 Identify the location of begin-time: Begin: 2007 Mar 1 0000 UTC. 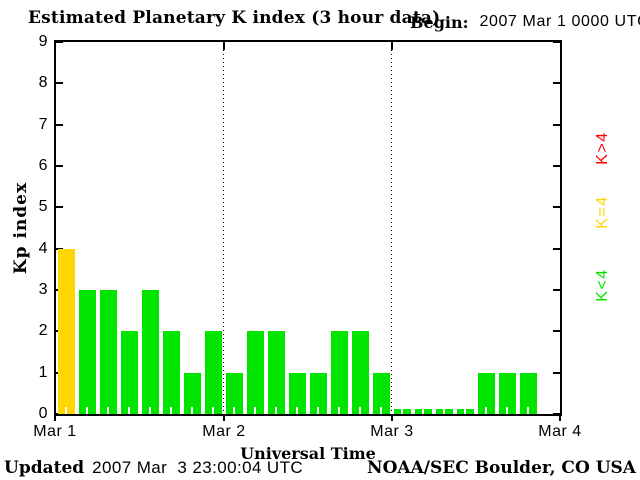
(525, 22).